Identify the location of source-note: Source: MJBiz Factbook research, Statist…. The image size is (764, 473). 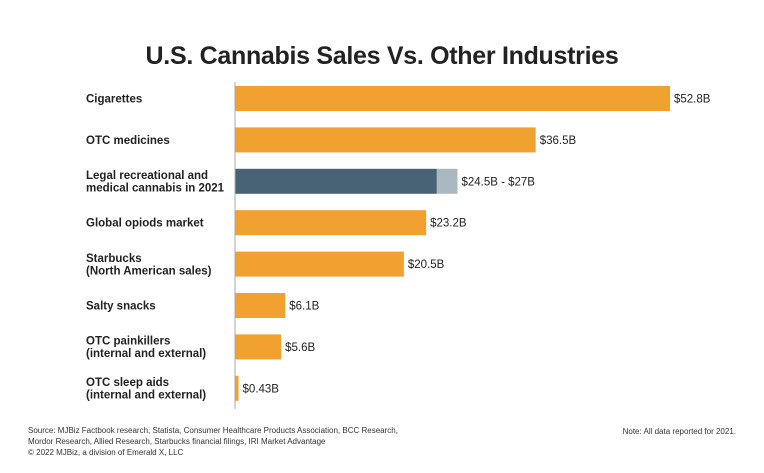
(238, 436).